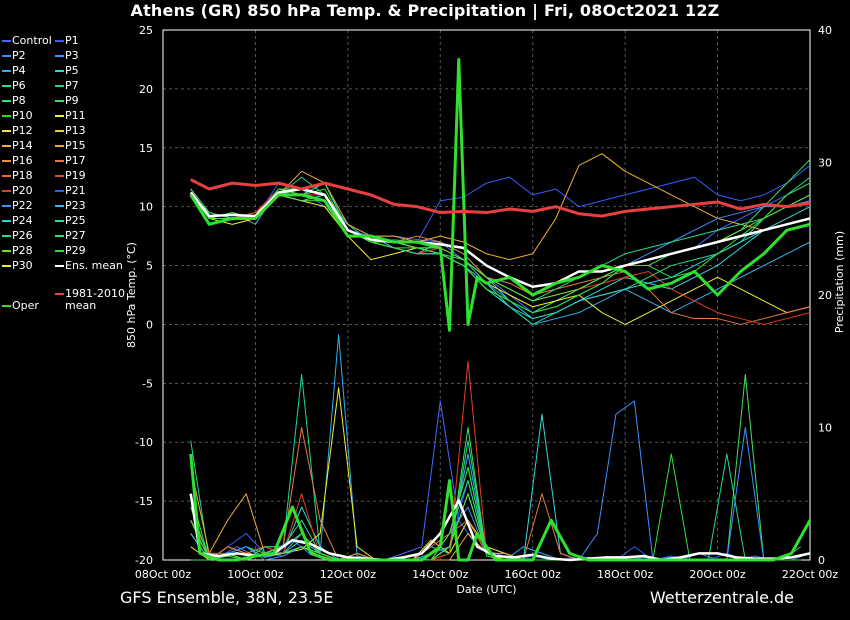 The image size is (850, 620). I want to click on legend-item: P24, so click(17, 221).